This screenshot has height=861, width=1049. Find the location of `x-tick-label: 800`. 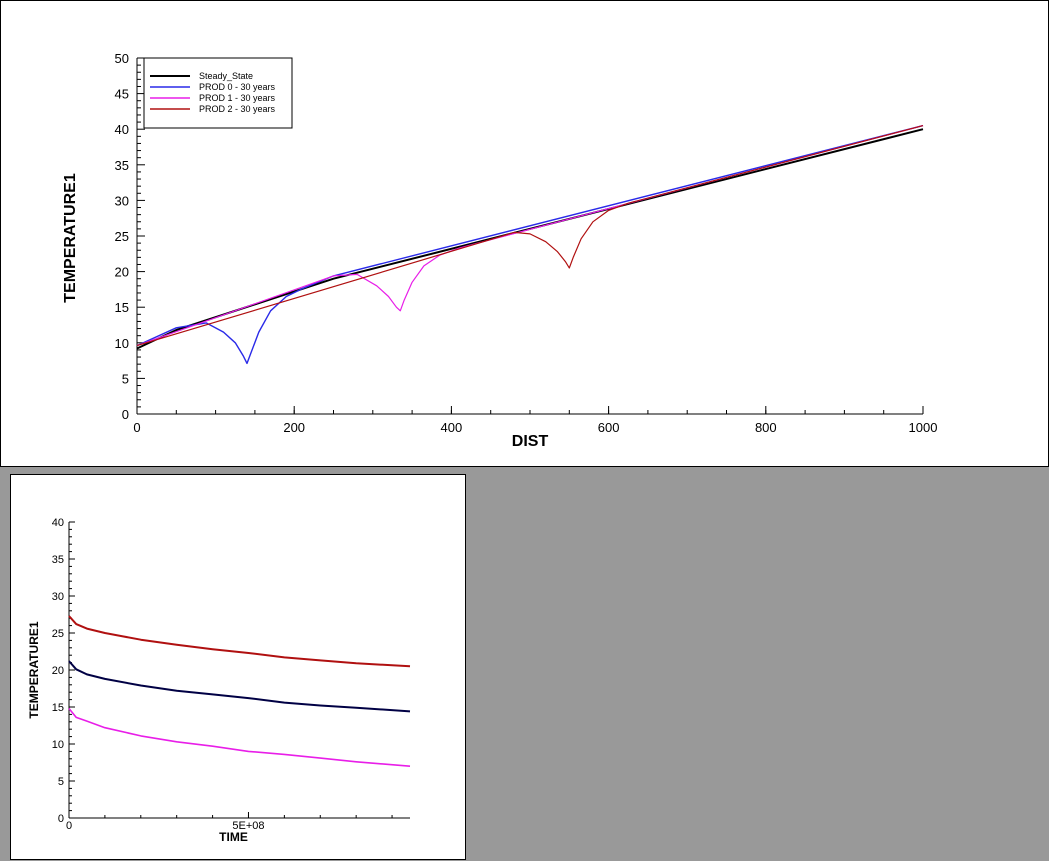

x-tick-label: 800 is located at coordinates (766, 427).